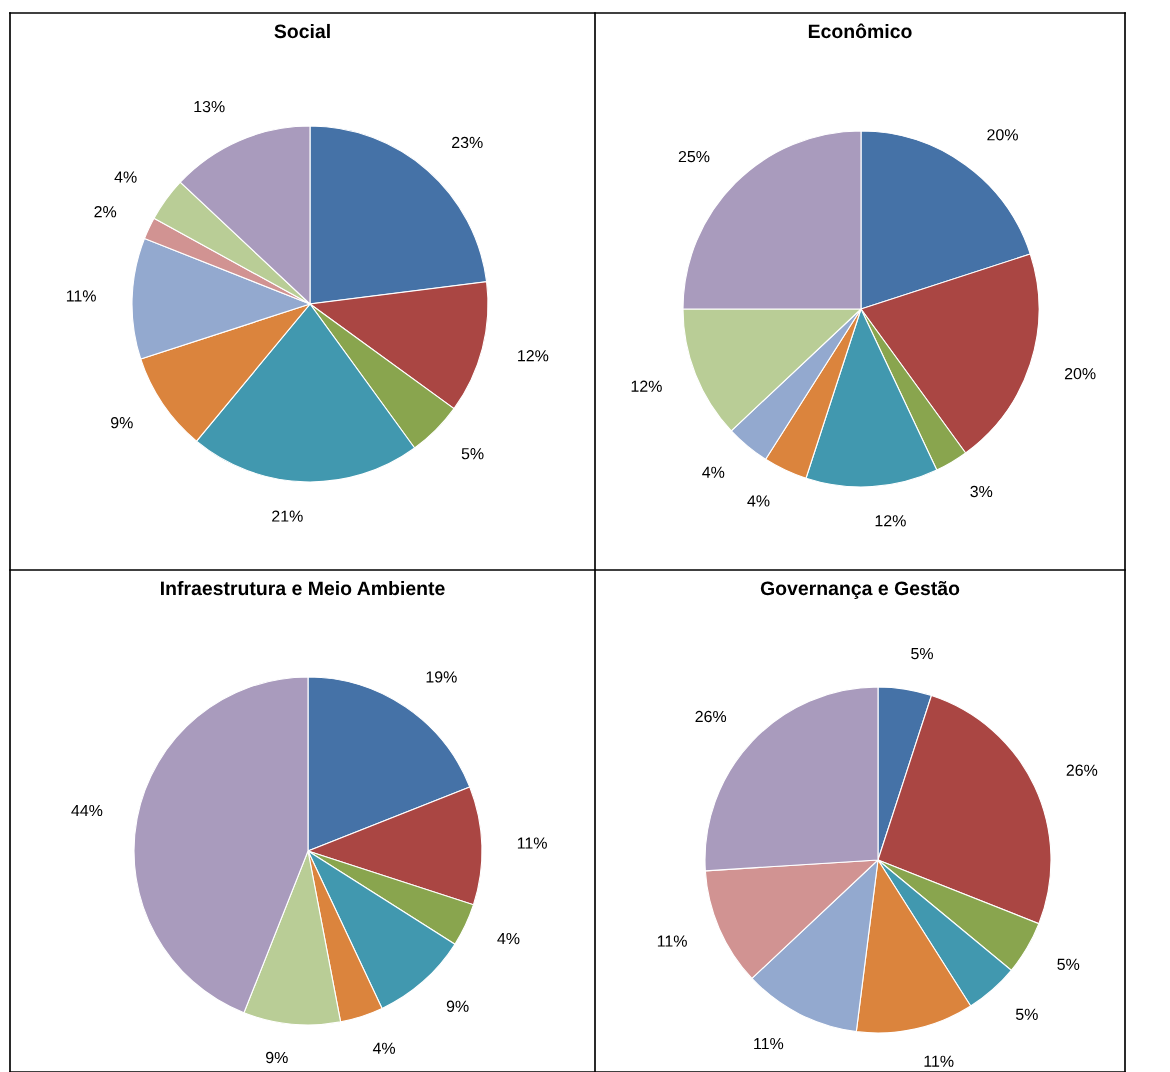 Image resolution: width=1170 pixels, height=1072 pixels. Describe the element at coordinates (302, 31) in the screenshot. I see `chart-title: Social` at that location.